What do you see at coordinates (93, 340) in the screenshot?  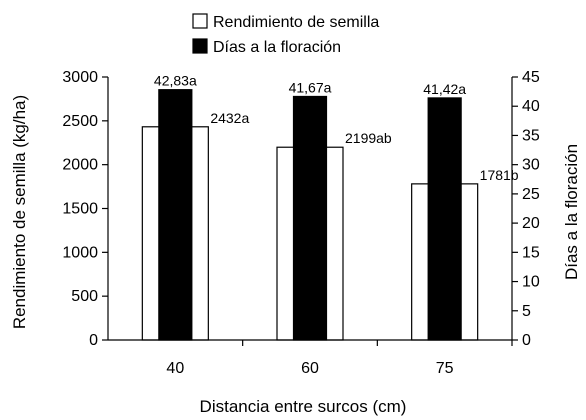 I see `y-left-tick-label: 0` at bounding box center [93, 340].